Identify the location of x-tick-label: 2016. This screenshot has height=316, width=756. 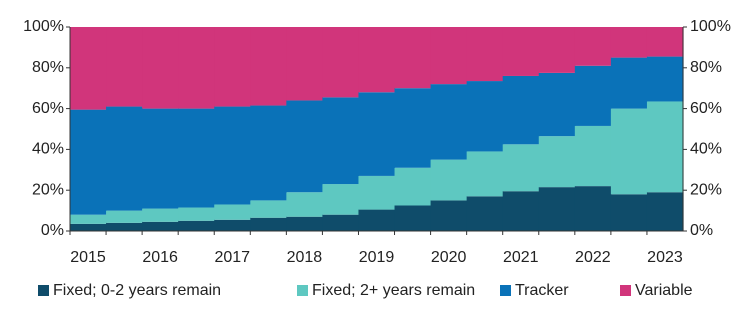
(160, 257).